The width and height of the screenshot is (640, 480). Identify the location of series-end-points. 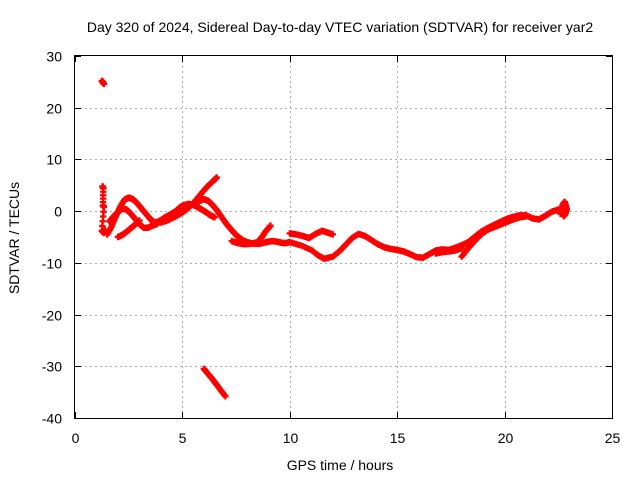
(564, 209).